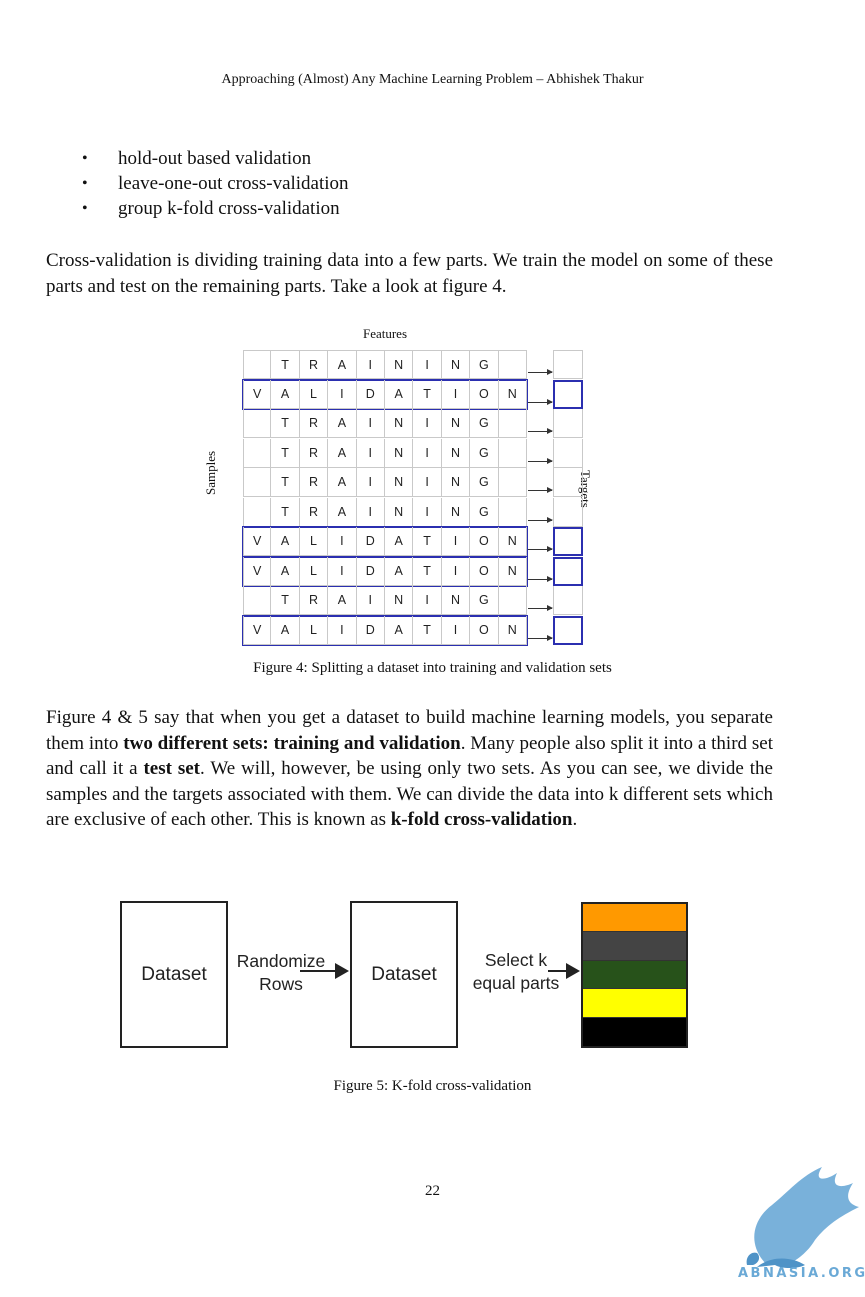 The width and height of the screenshot is (865, 1297). What do you see at coordinates (215, 158) in the screenshot?
I see `list-item: hold-out based validation` at bounding box center [215, 158].